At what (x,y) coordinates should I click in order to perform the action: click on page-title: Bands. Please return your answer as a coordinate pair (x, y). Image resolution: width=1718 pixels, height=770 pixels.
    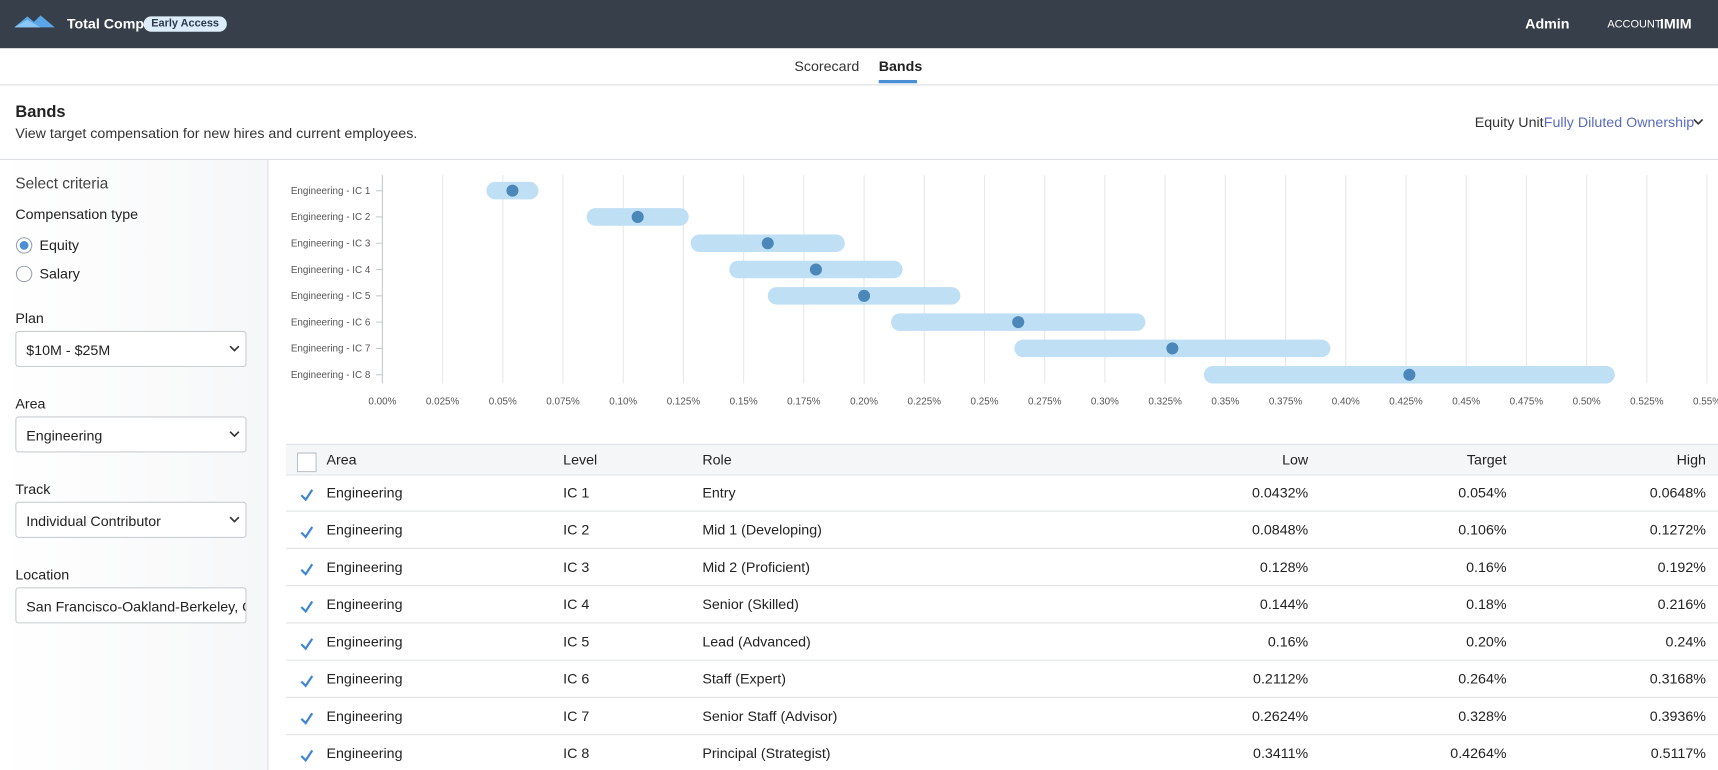
    Looking at the image, I should click on (40, 112).